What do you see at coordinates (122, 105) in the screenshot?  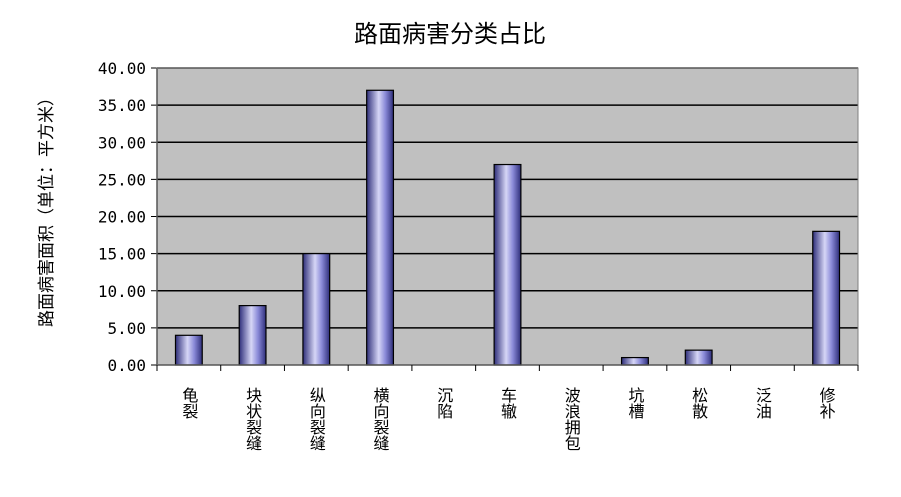 I see `y-tick-label: 35.00` at bounding box center [122, 105].